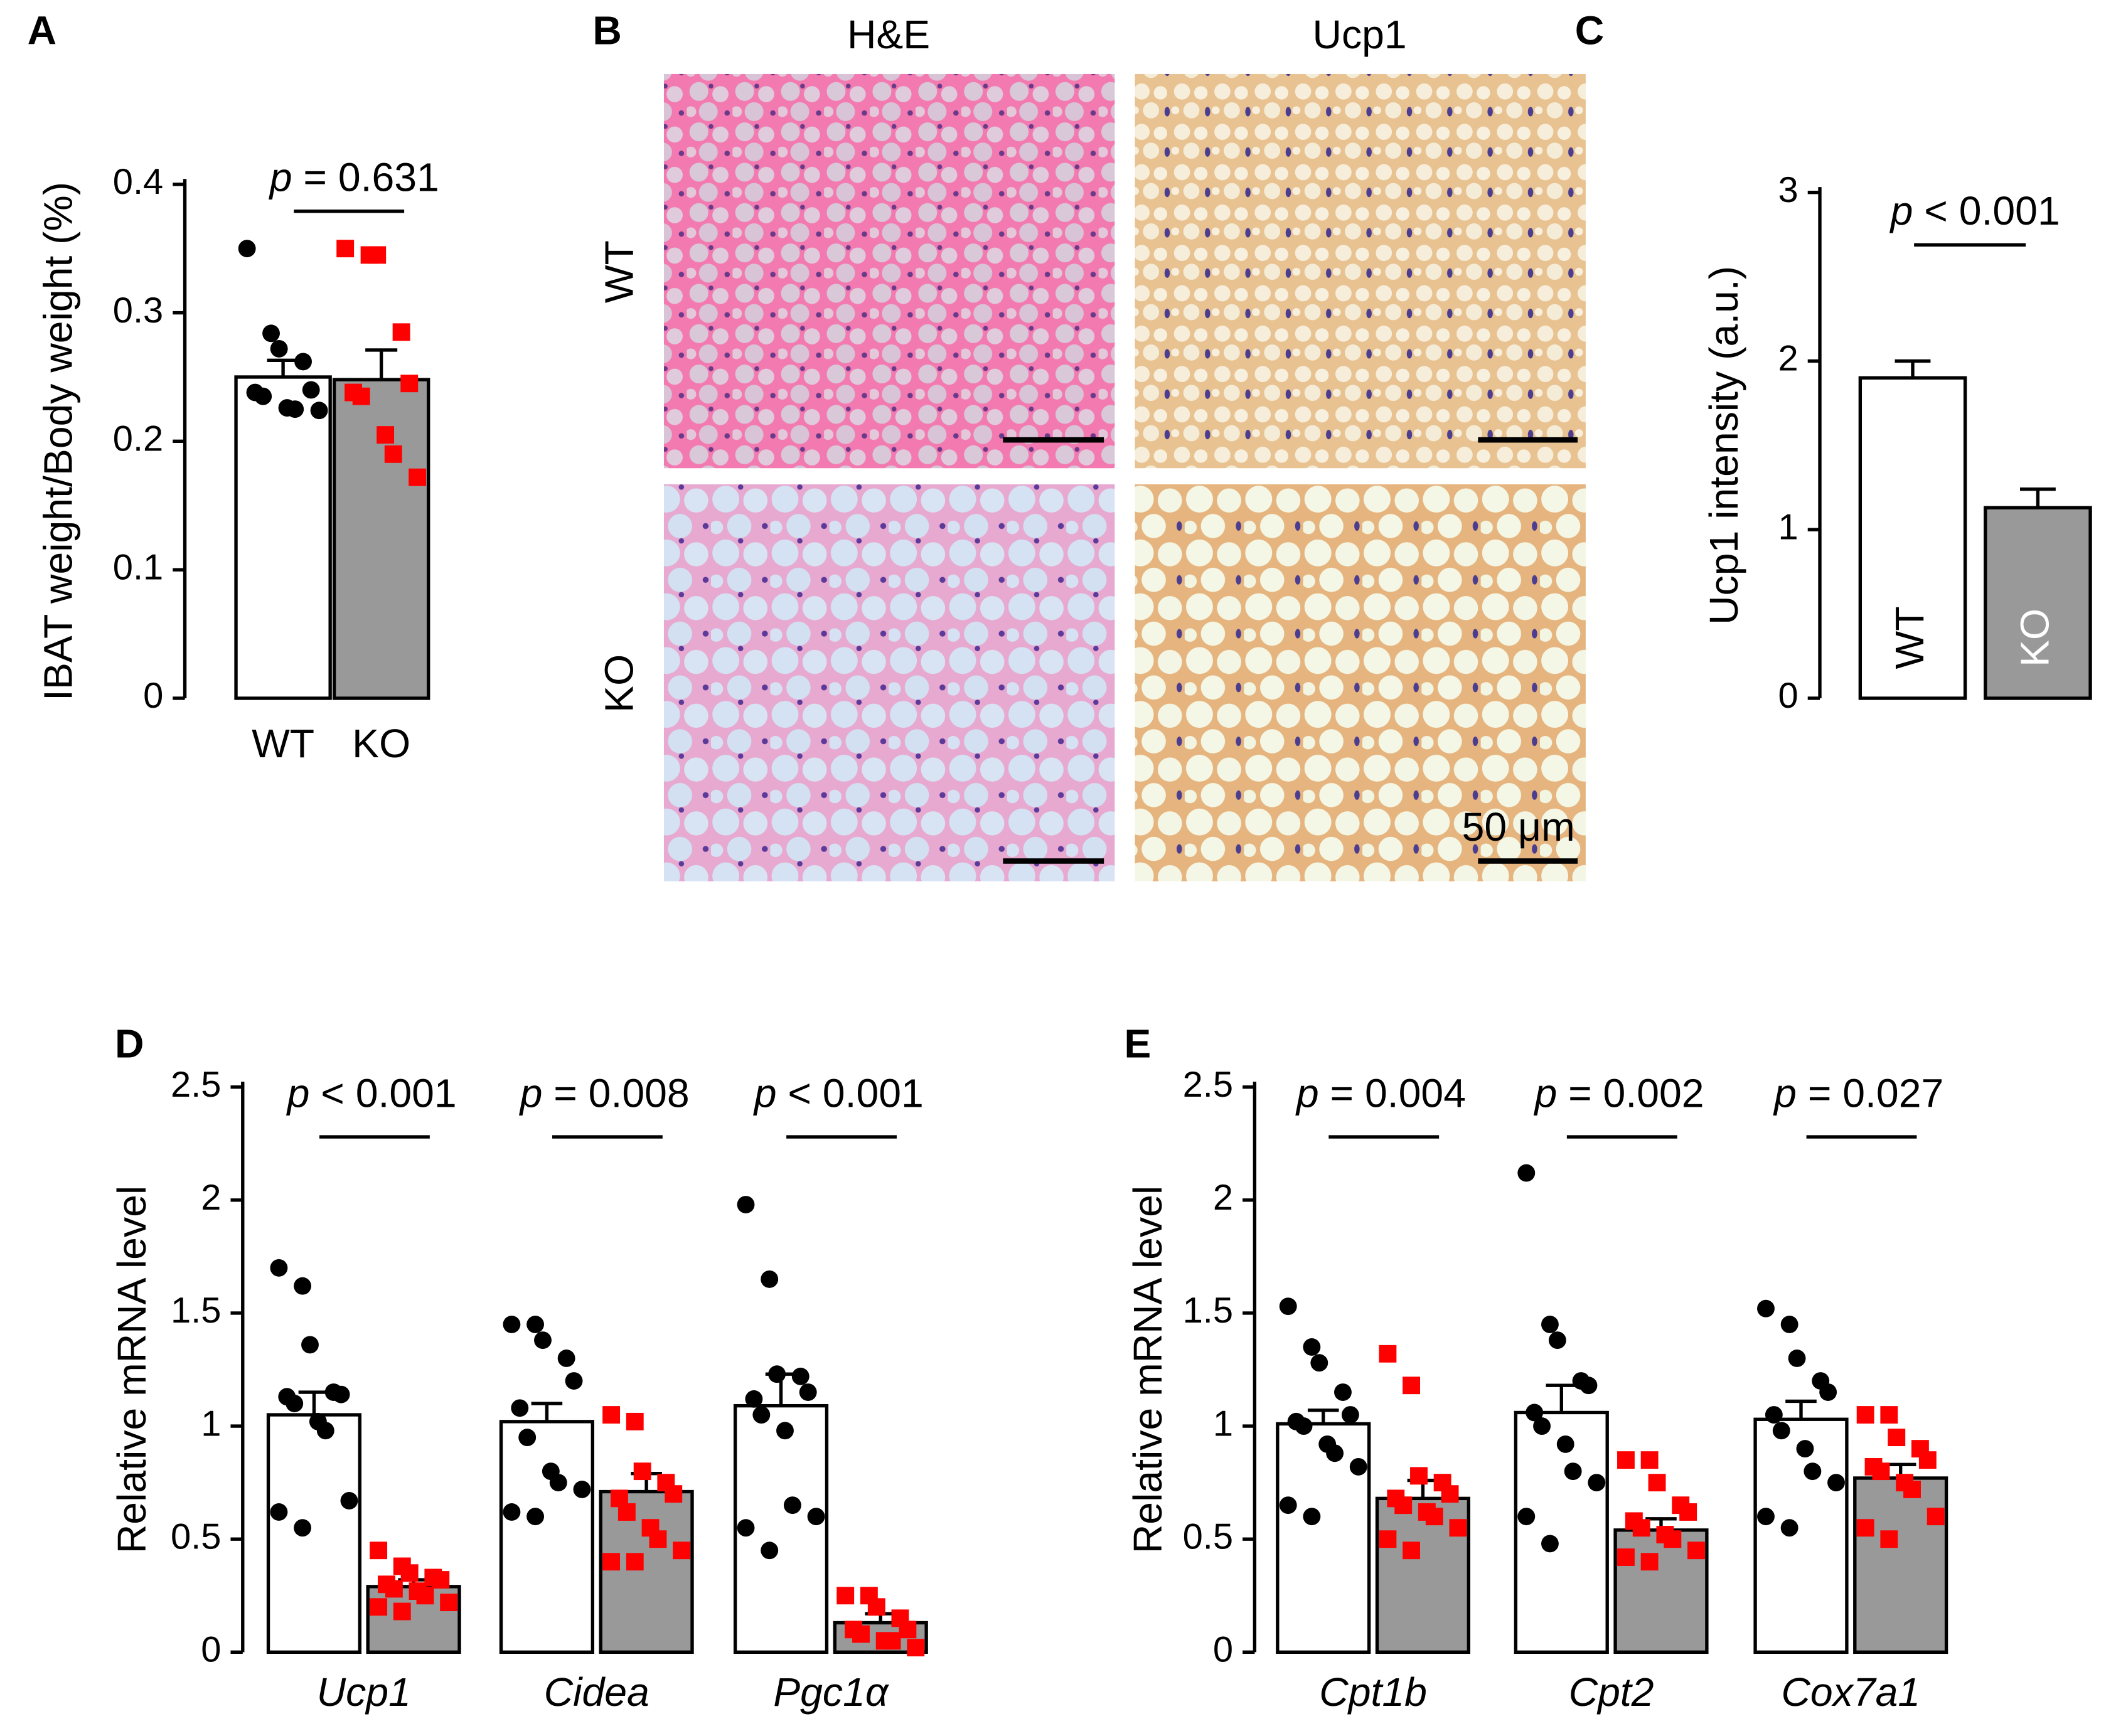  I want to click on y-tick-label: 0.3, so click(138, 310).